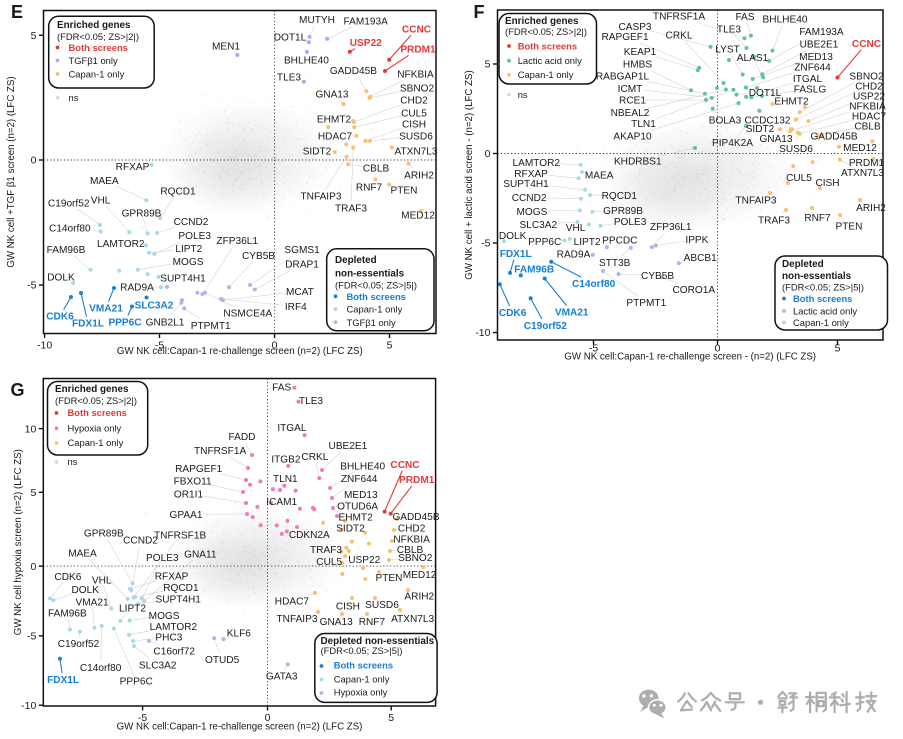 The image size is (903, 739). I want to click on svg-text: NBEAL2, so click(630, 113).